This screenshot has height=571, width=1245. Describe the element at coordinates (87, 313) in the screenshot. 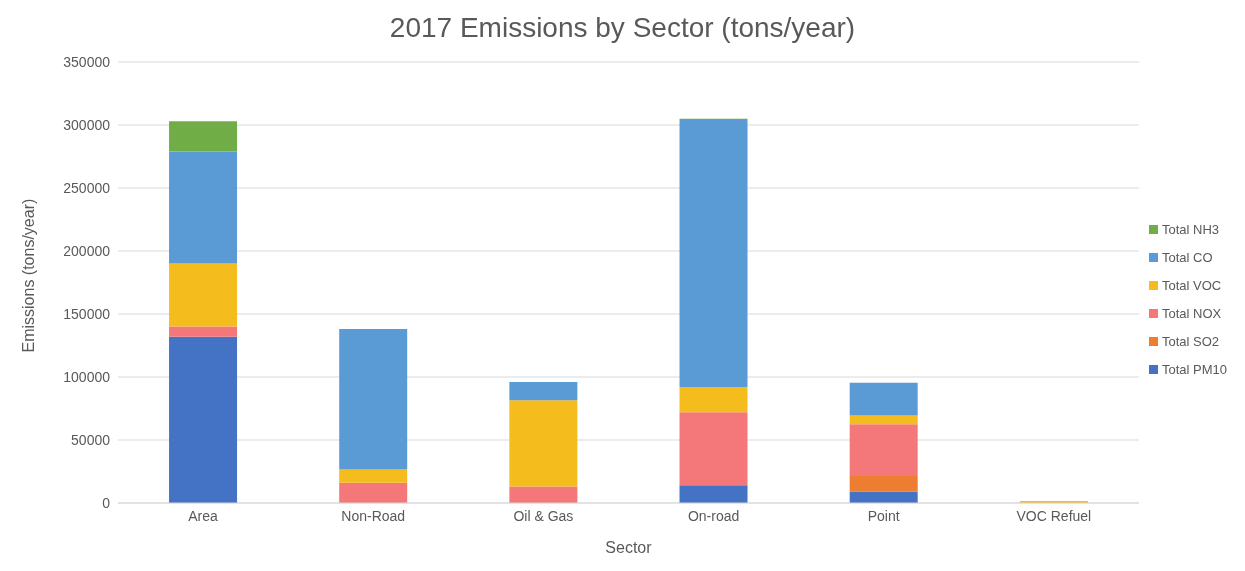

I see `y-tick-label: 150000` at that location.